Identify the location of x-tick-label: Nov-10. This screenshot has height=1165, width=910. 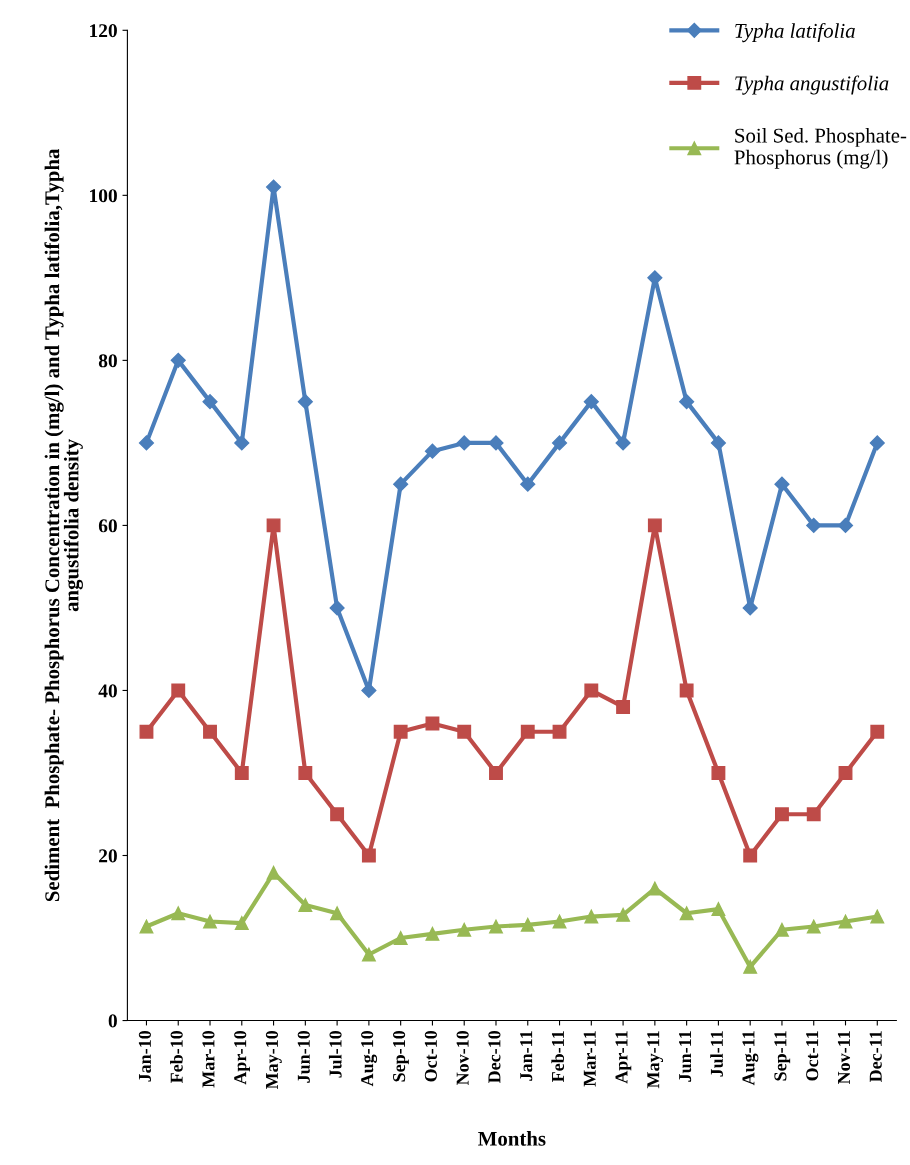
(462, 1058).